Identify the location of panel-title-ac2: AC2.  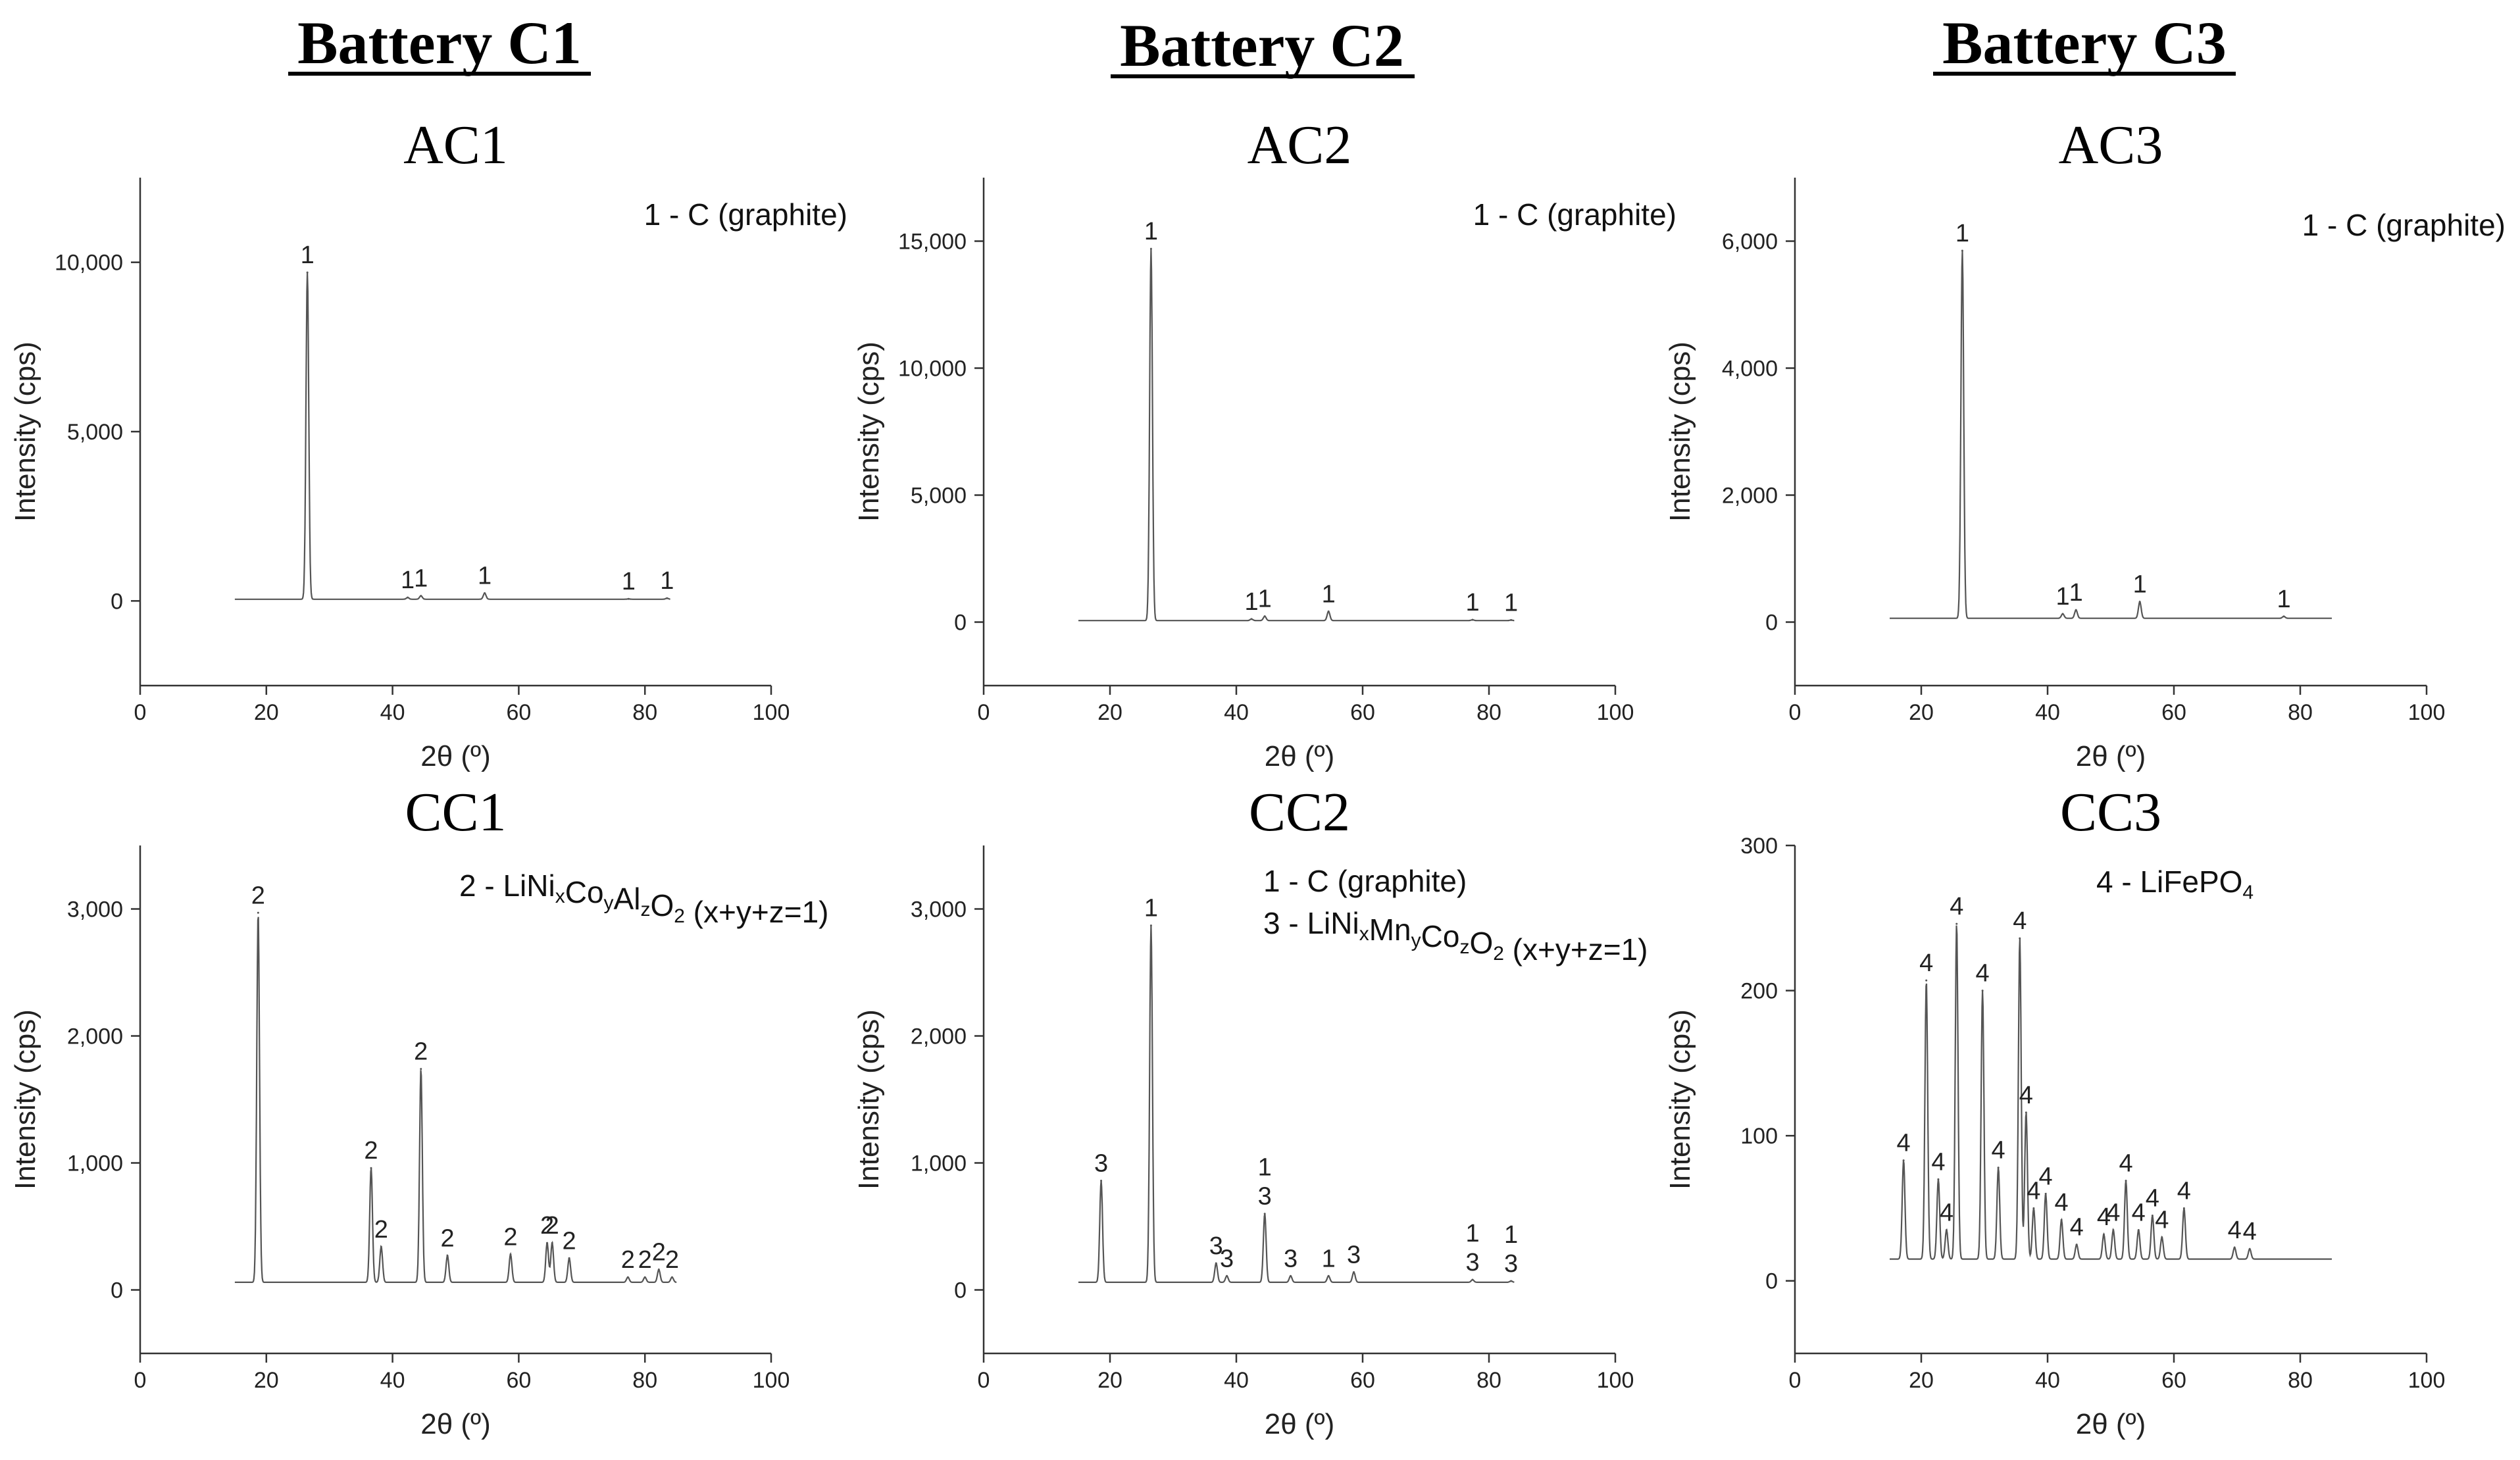
(1299, 145).